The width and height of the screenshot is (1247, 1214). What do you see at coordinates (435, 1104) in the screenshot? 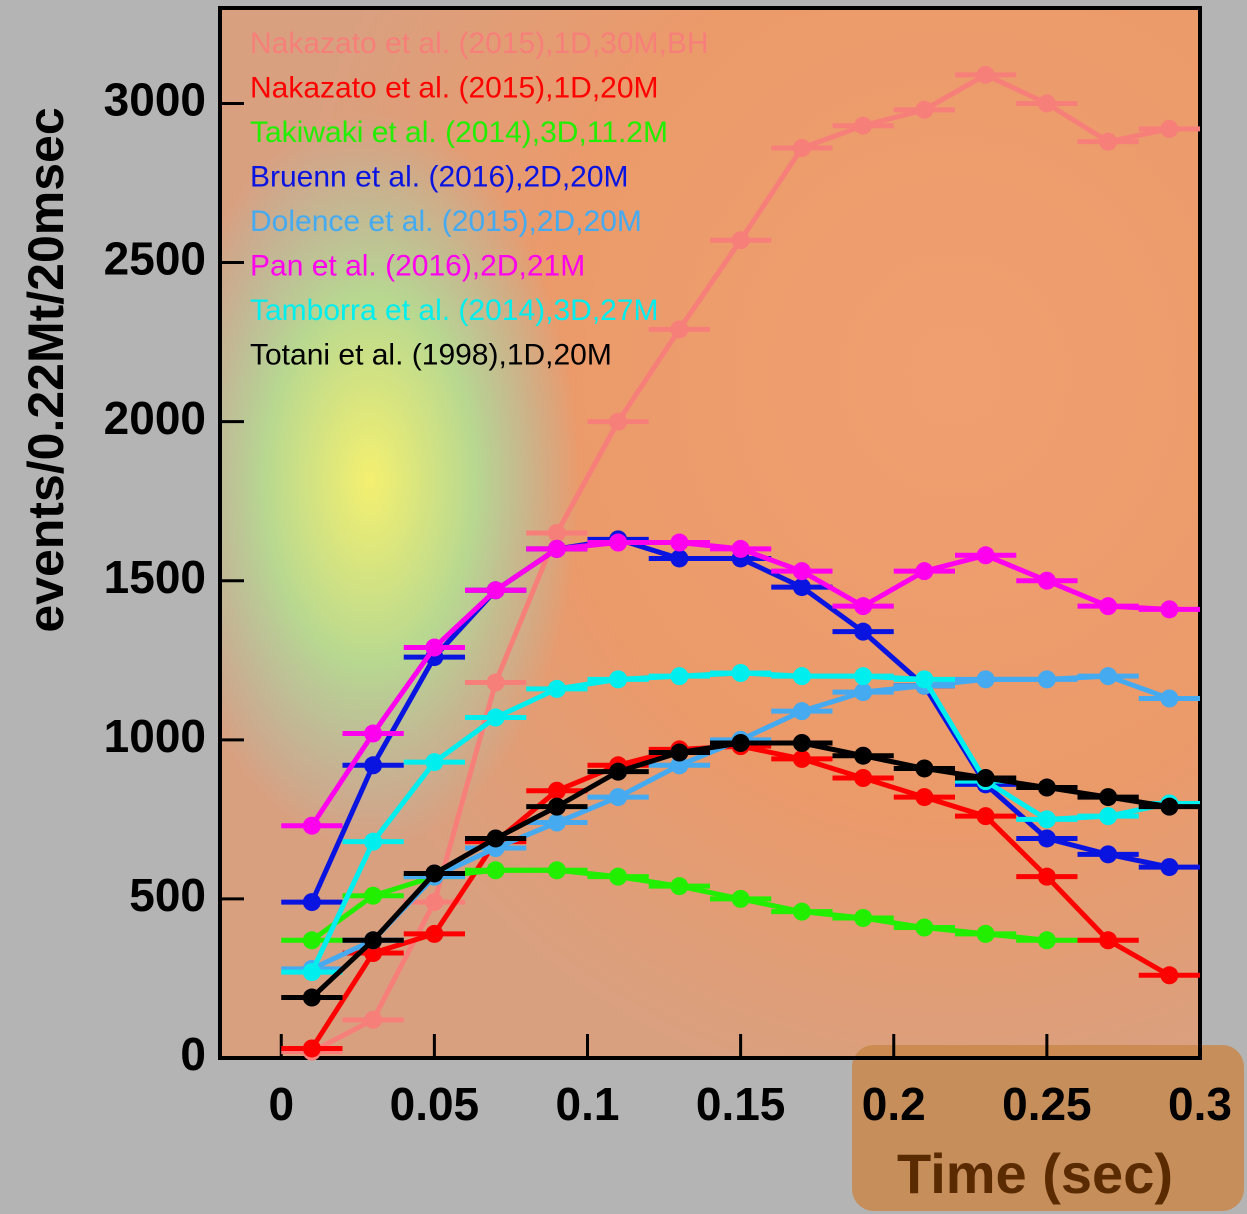
I see `x-tick-label: 0.05` at bounding box center [435, 1104].